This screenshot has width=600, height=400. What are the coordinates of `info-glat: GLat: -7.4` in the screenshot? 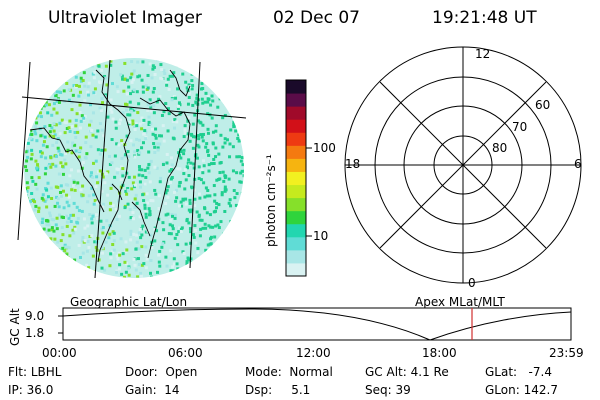 It's located at (518, 372).